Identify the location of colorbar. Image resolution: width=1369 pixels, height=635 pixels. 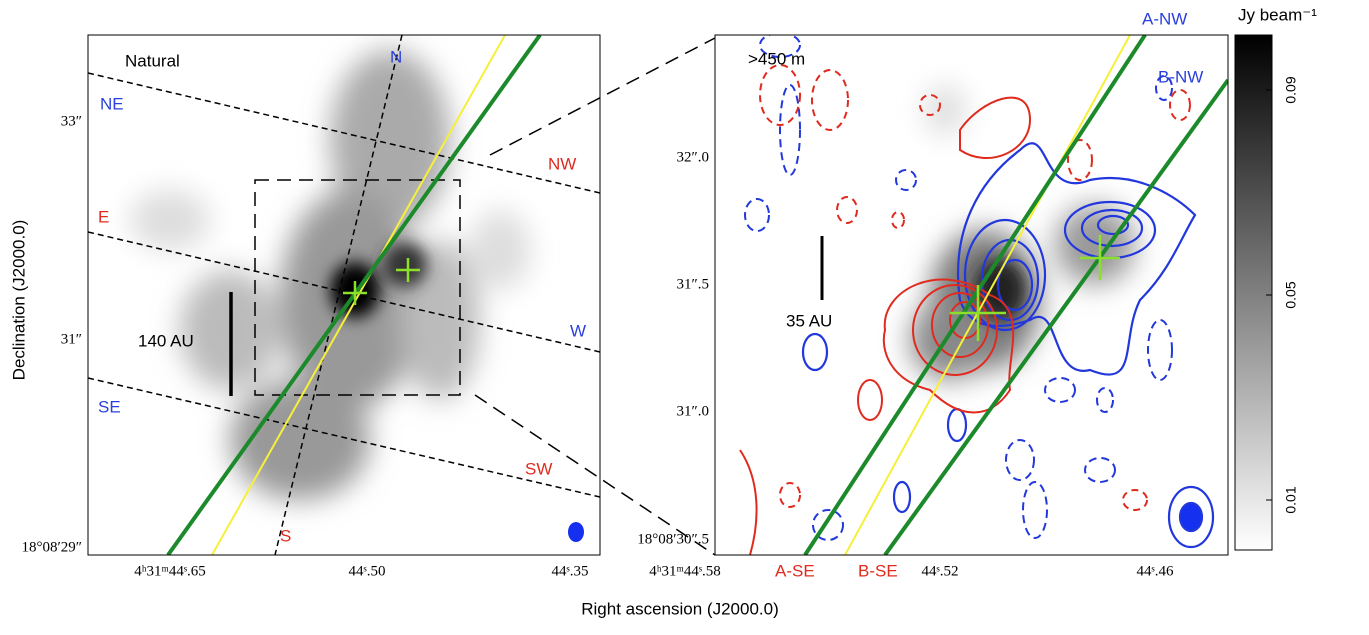
(1253, 292).